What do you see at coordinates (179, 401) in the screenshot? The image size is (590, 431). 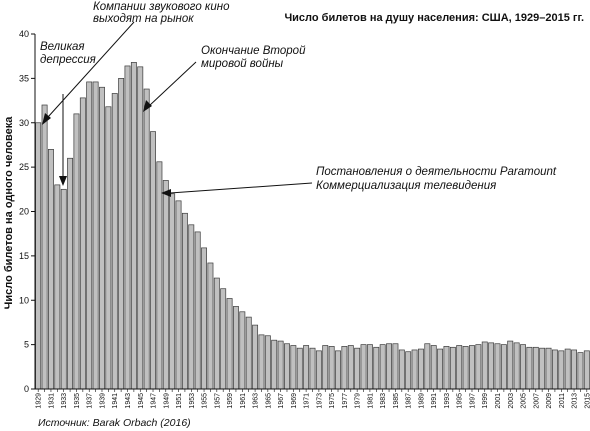 I see `x-tick-label-1951: 1951` at bounding box center [179, 401].